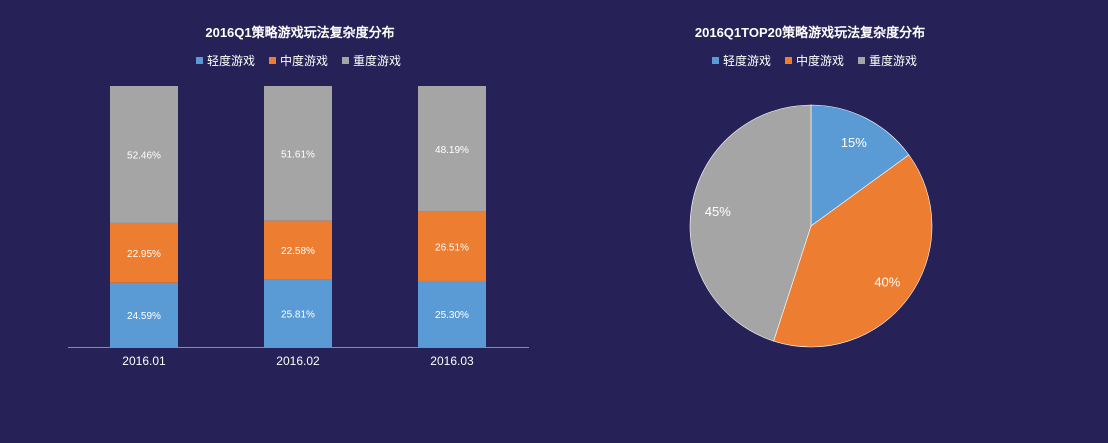  I want to click on x-tick-label: 2016.01, so click(144, 361).